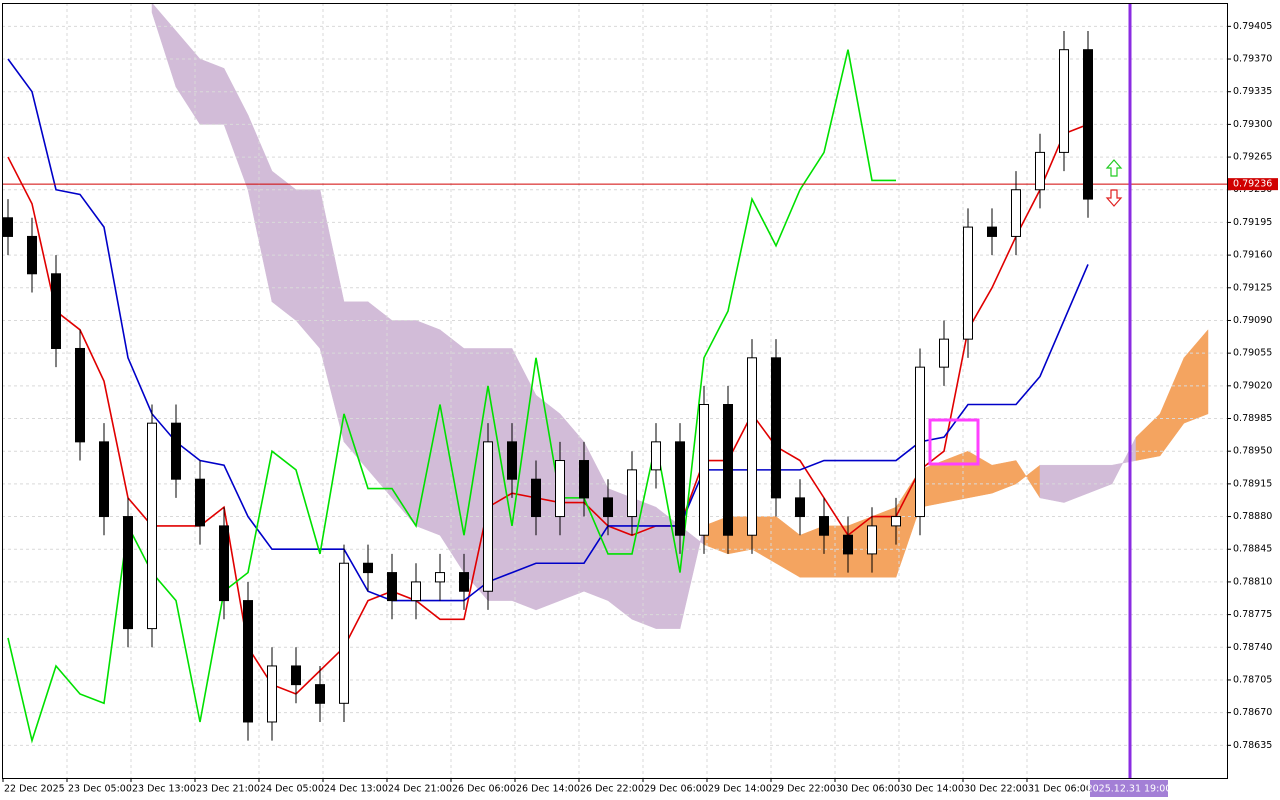 This screenshot has width=1280, height=800. I want to click on cursor-time: 2025.12.31 19:00, so click(1129, 789).